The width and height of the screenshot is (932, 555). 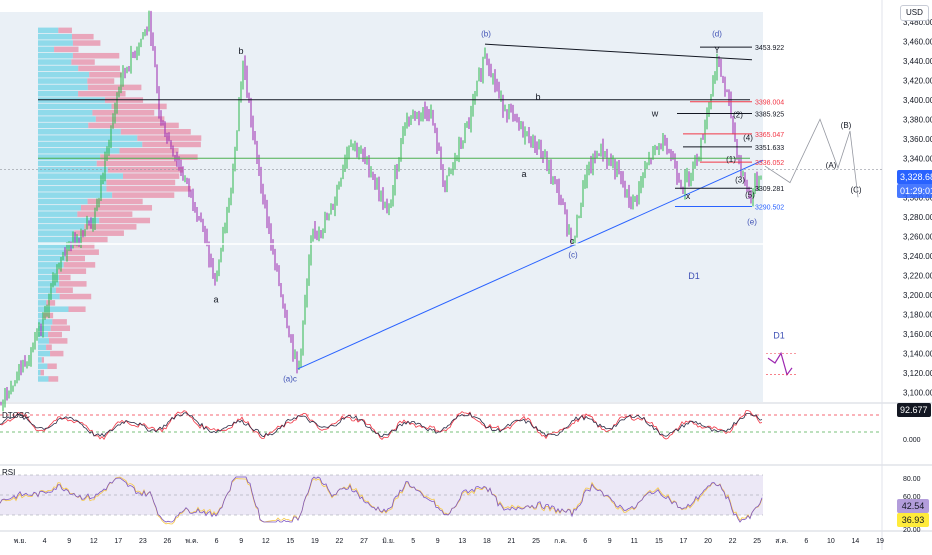 I want to click on projection-path, so click(x=811, y=158).